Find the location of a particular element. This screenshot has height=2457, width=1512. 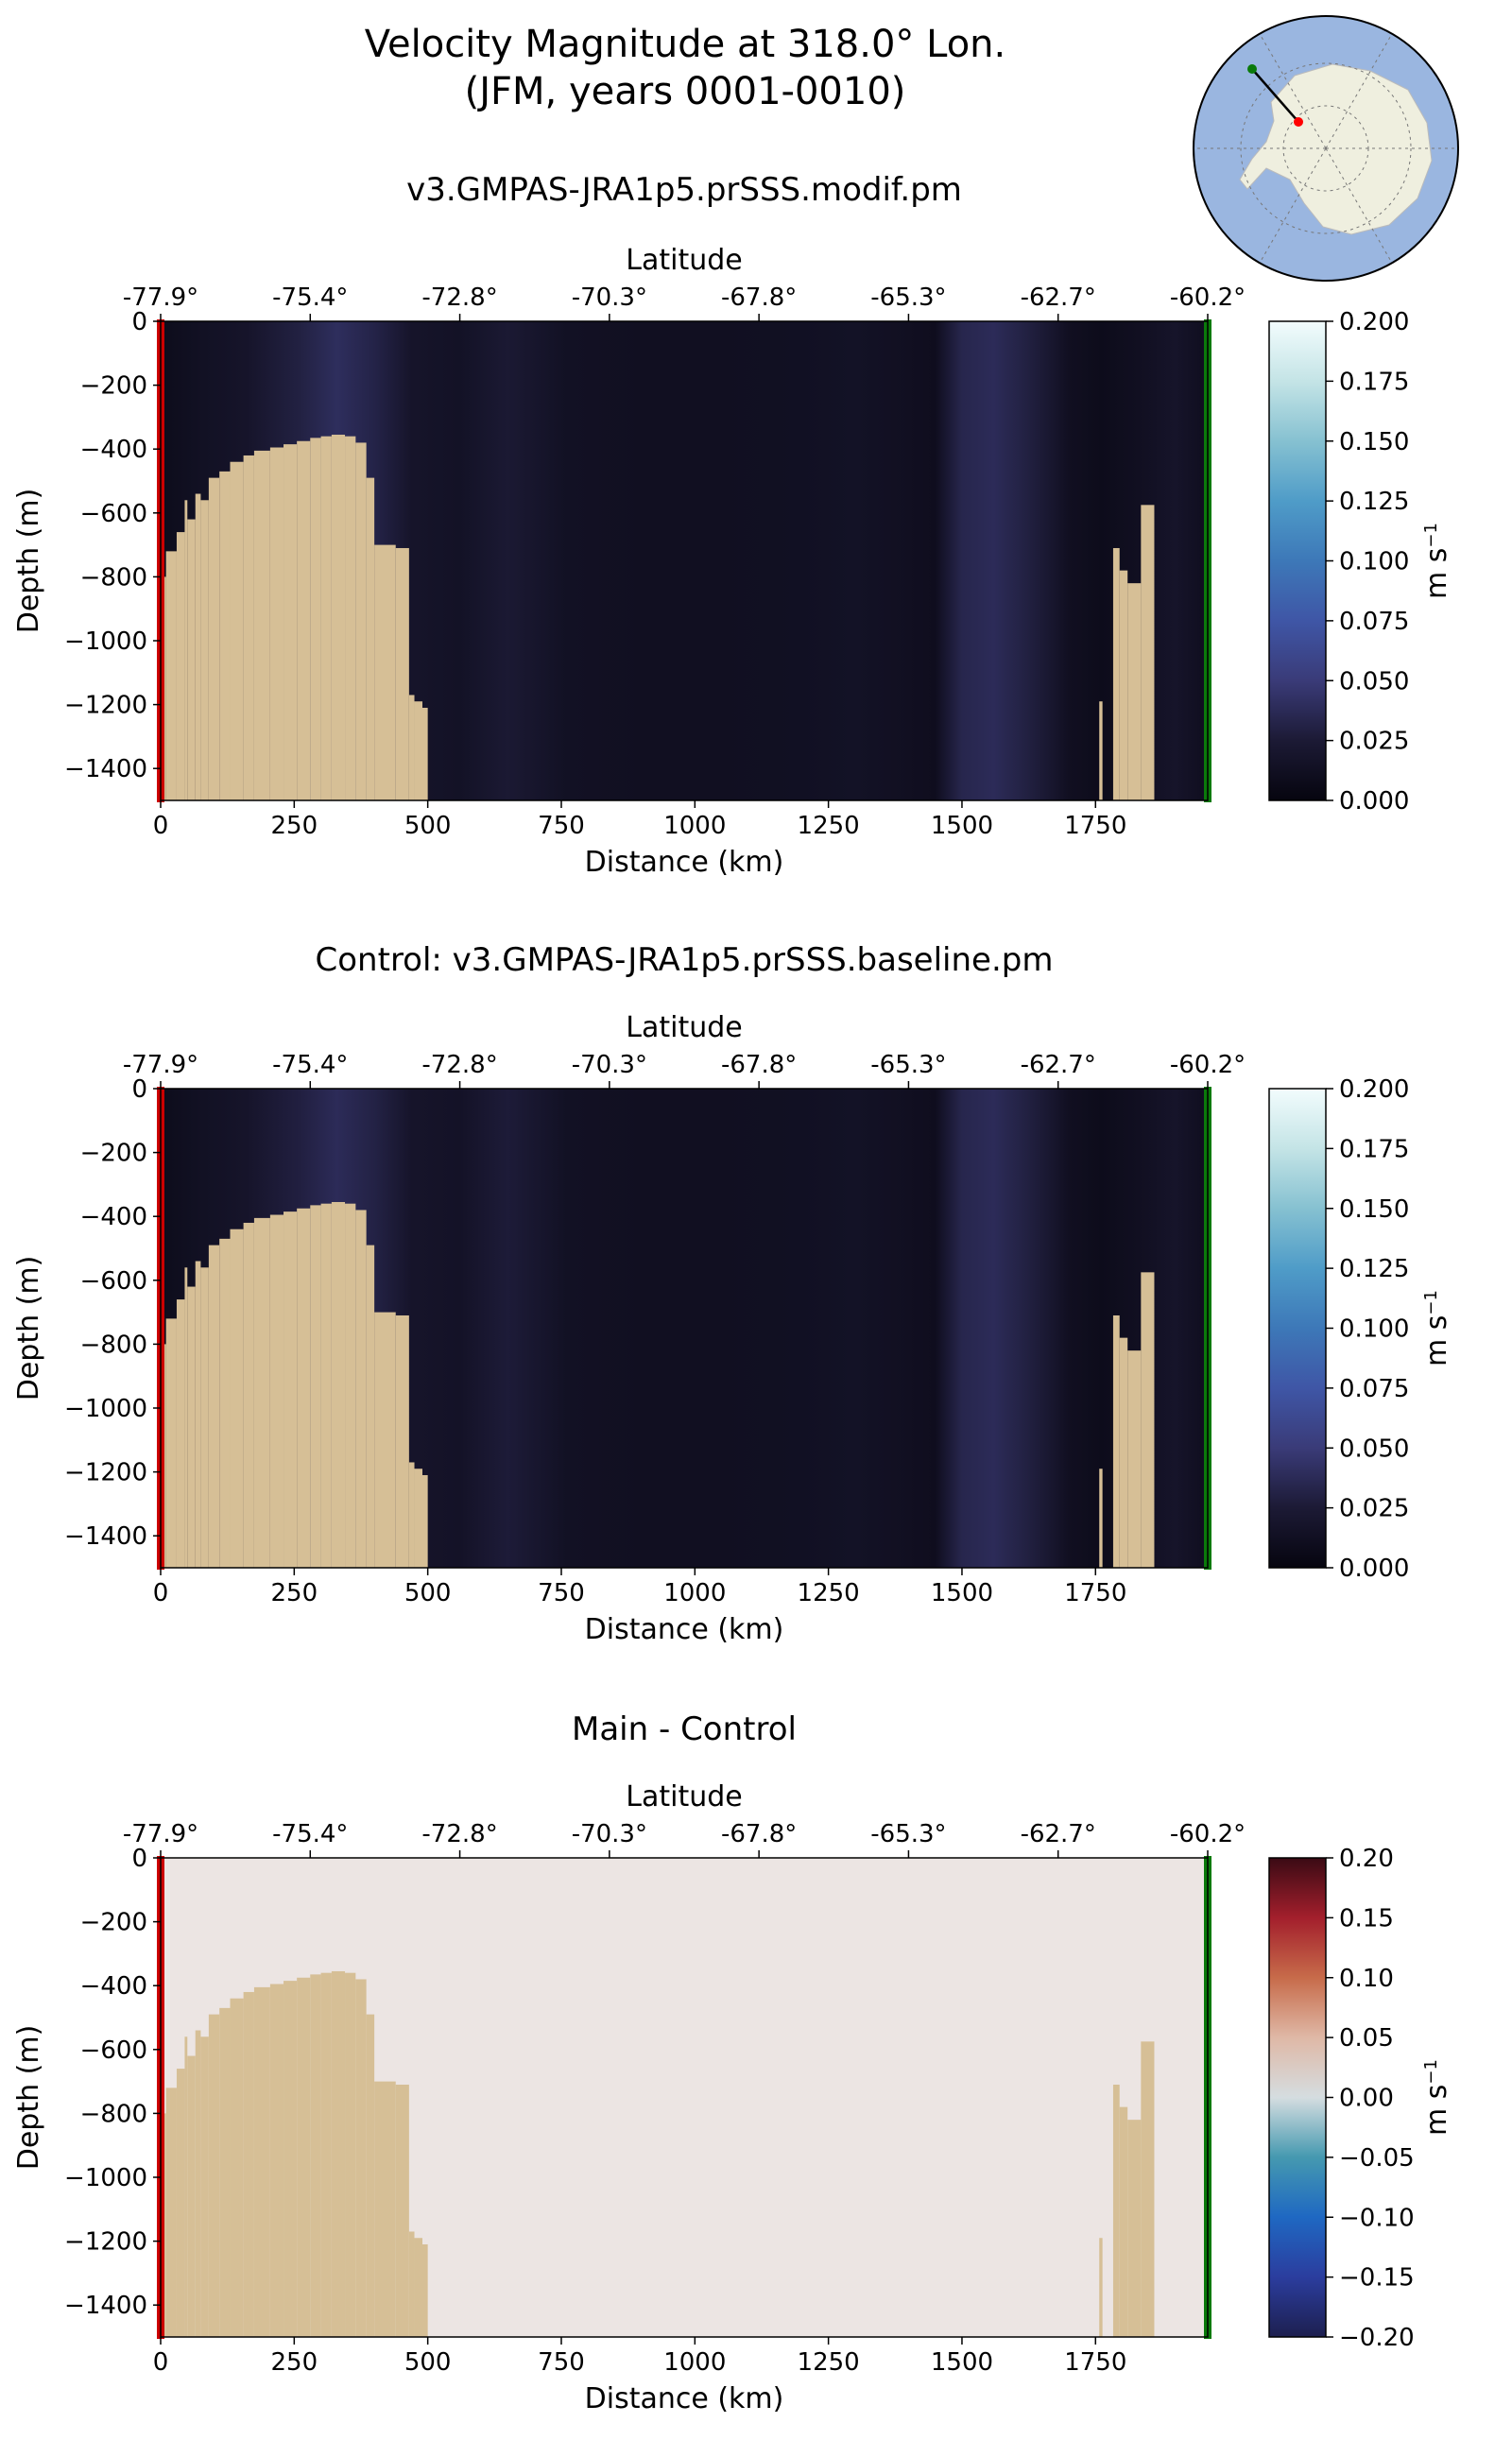

y-tick-label: −1400 is located at coordinates (105, 1536).